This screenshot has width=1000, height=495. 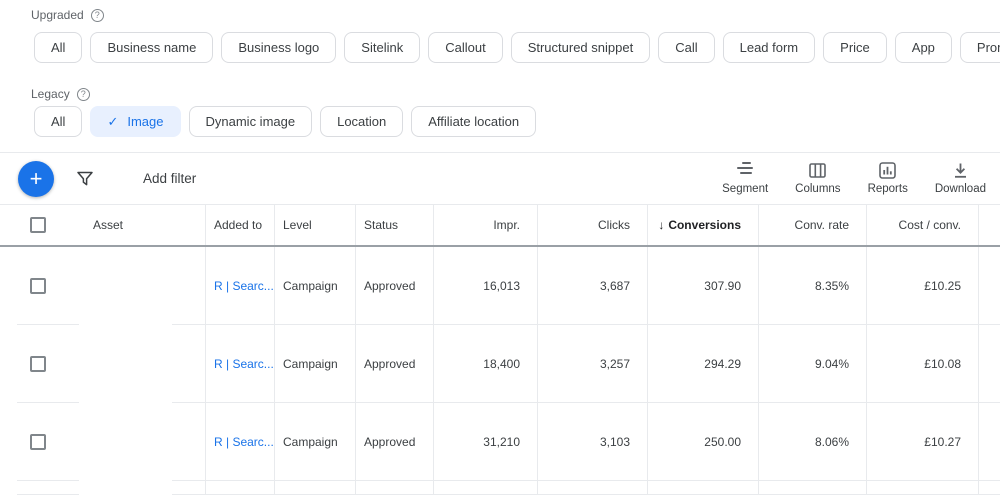 What do you see at coordinates (394, 225) in the screenshot?
I see `header-status: Status` at bounding box center [394, 225].